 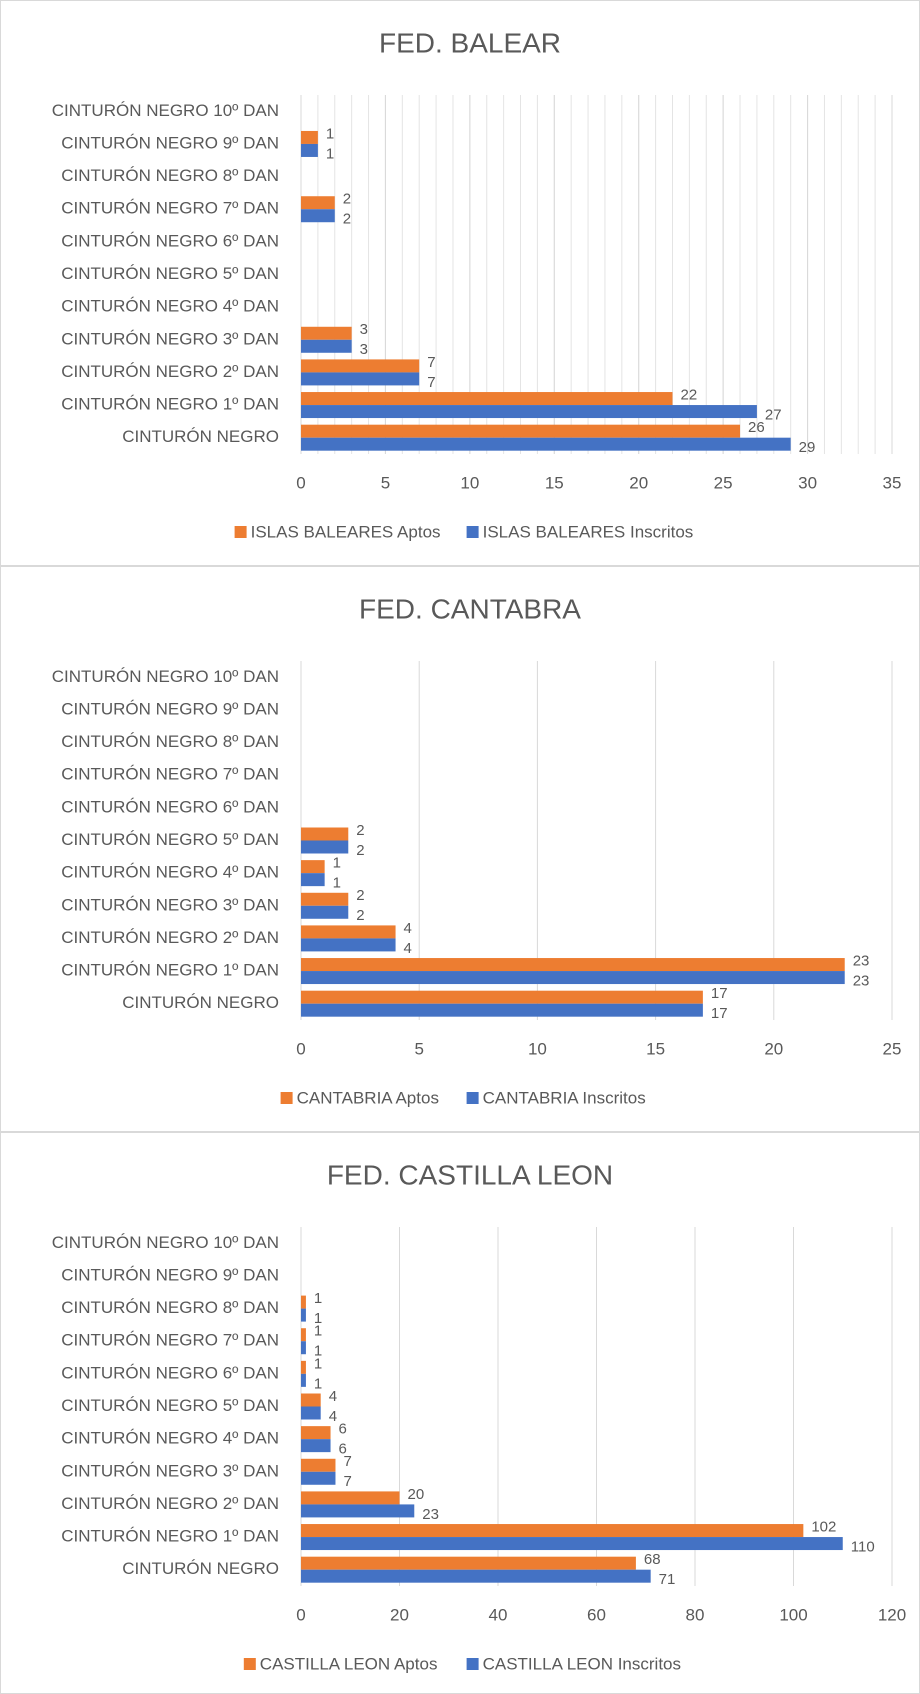 What do you see at coordinates (793, 1614) in the screenshot?
I see `x-tick-label: 100` at bounding box center [793, 1614].